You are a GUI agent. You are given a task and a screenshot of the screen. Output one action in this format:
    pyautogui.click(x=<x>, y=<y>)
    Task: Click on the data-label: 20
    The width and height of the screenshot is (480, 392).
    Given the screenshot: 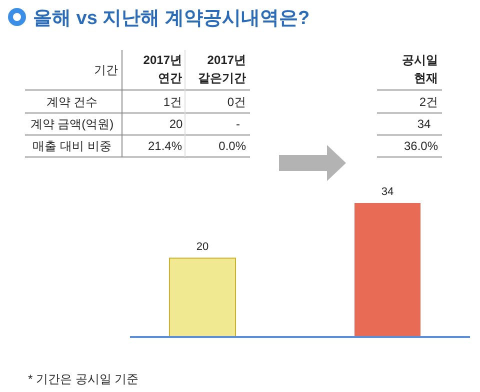 What is the action you would take?
    pyautogui.click(x=176, y=124)
    